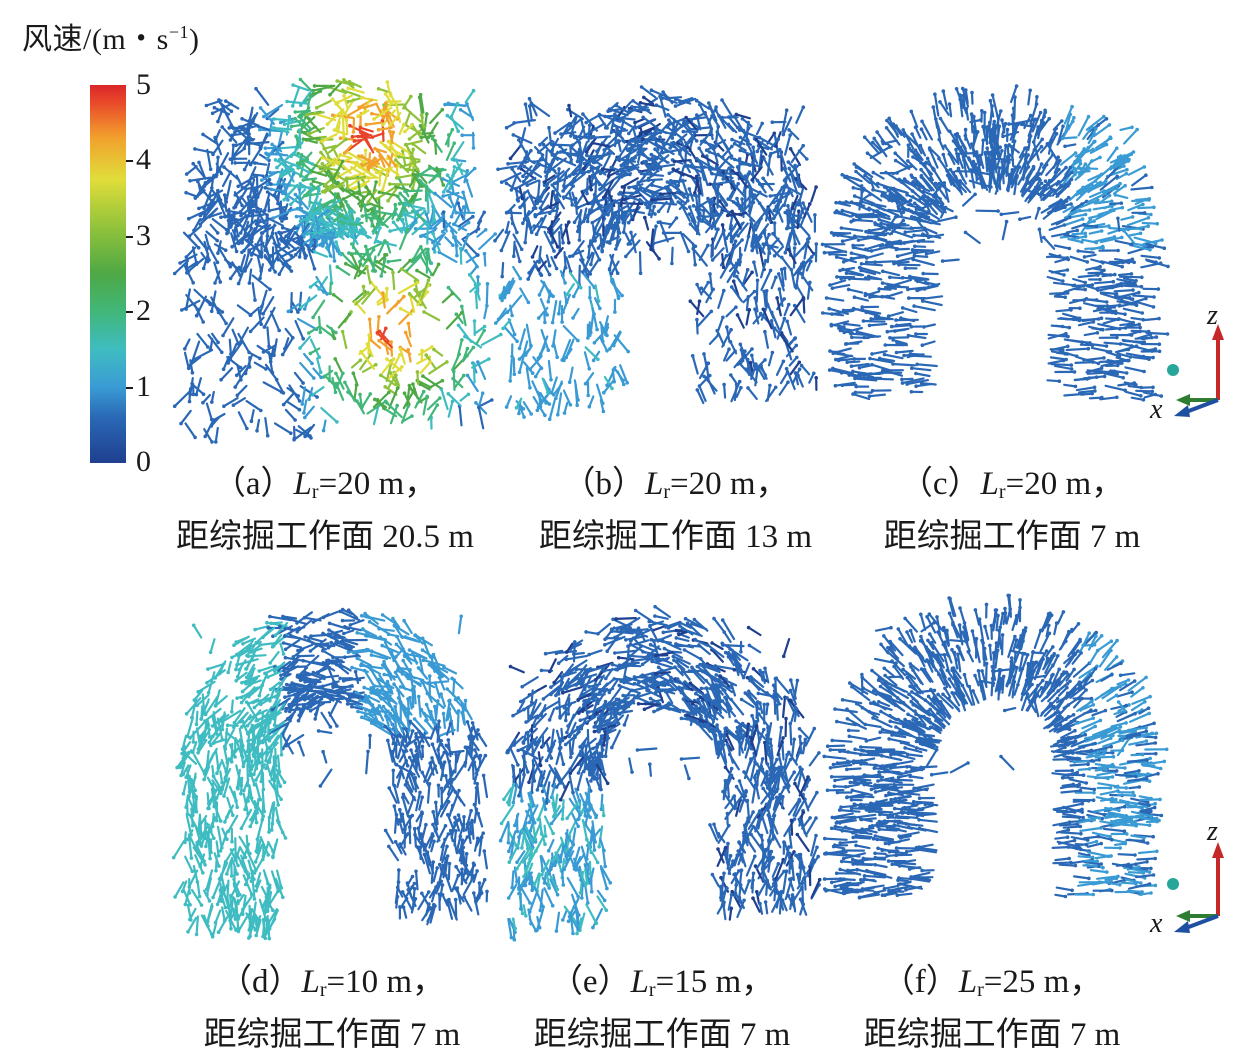 The height and width of the screenshot is (1058, 1259). I want to click on caption-a: （a）Lr=20 m， 距综掘工作面 20.5 m, so click(325, 511).